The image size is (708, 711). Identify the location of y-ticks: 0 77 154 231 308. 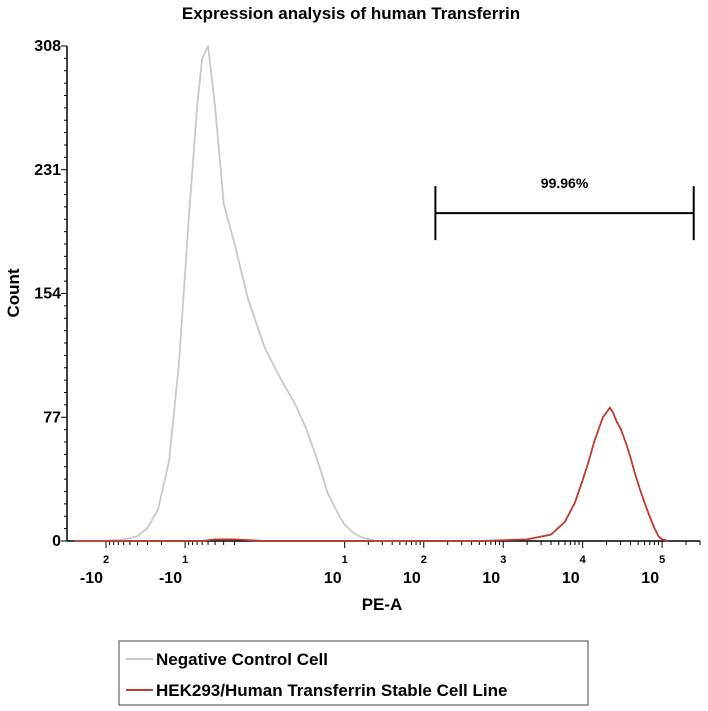
(50, 294).